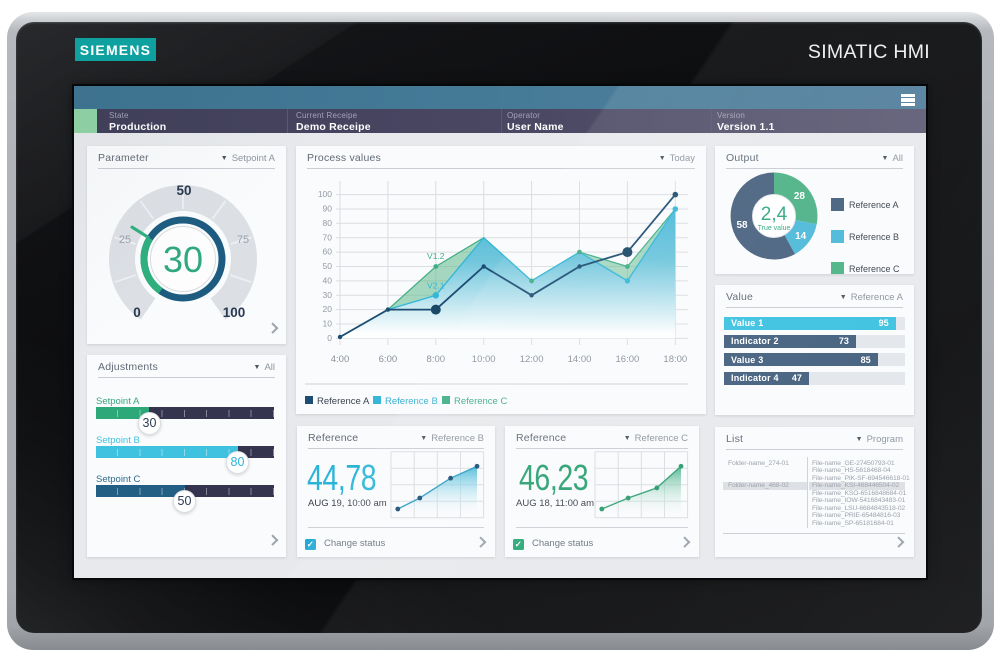  Describe the element at coordinates (436, 256) in the screenshot. I see `svg-text: V1.2` at that location.